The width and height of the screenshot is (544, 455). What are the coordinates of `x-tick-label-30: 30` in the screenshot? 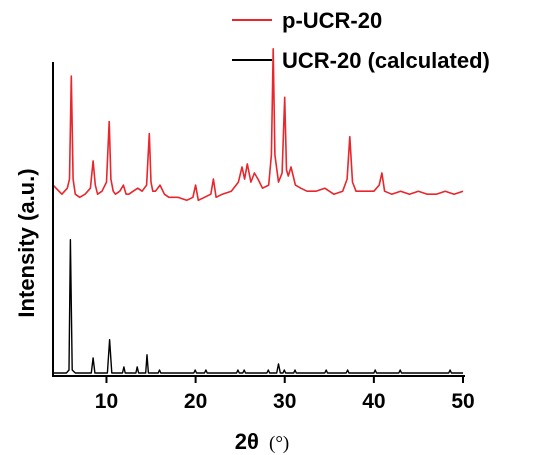 It's located at (284, 401).